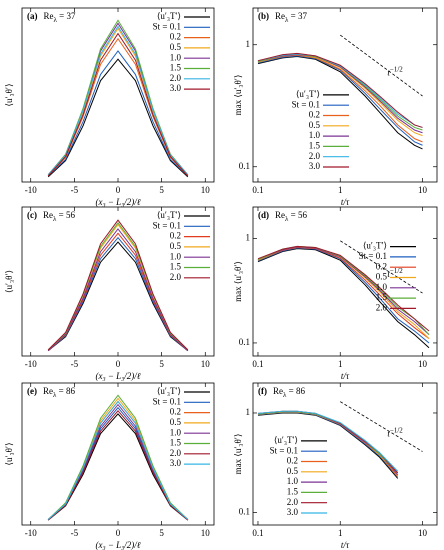  I want to click on x-tick-label: 0, so click(118, 364).